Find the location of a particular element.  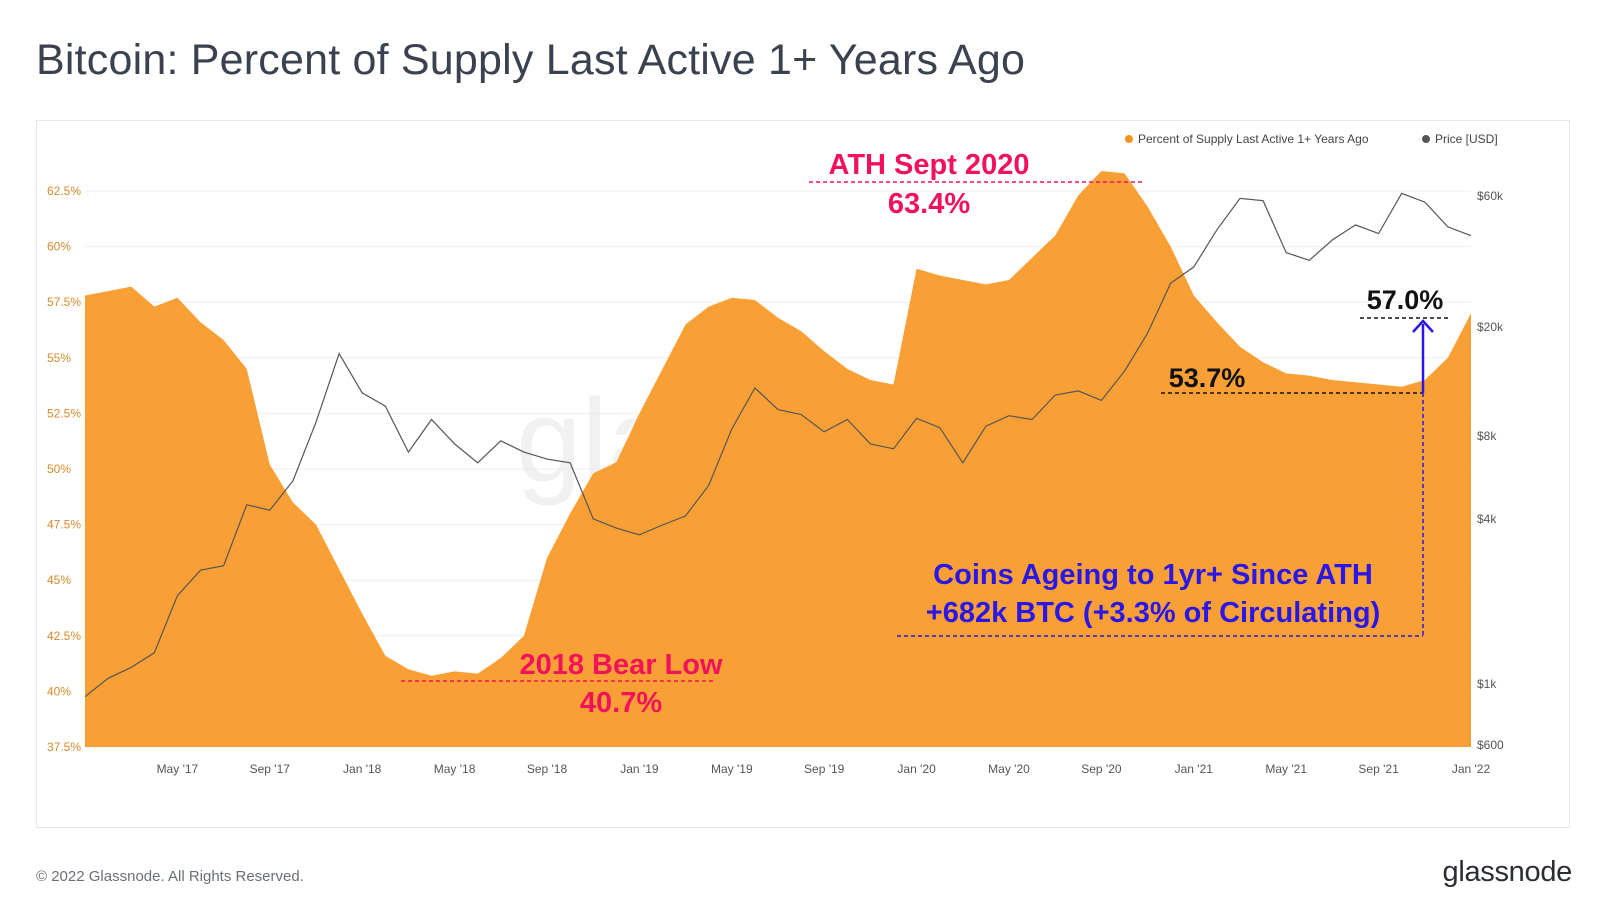

y-right-tick-label: $1k is located at coordinates (1487, 684).